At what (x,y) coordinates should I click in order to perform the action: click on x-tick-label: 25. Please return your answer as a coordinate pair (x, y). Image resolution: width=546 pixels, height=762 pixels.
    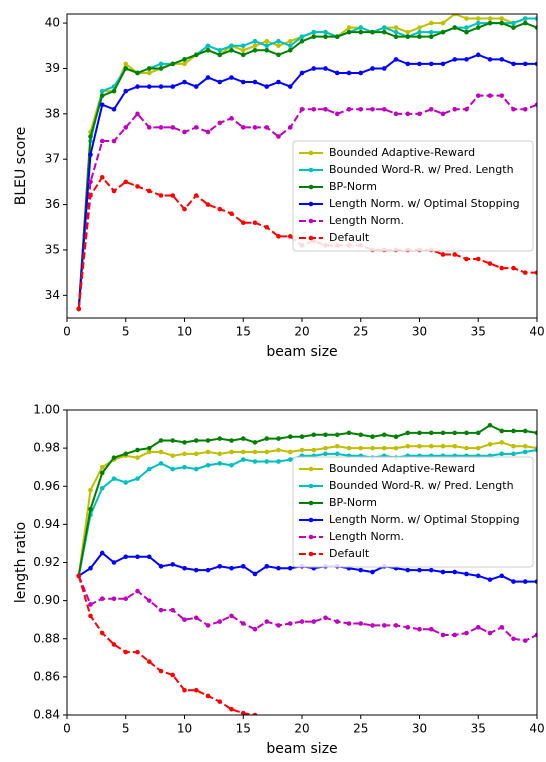
    Looking at the image, I should click on (360, 332).